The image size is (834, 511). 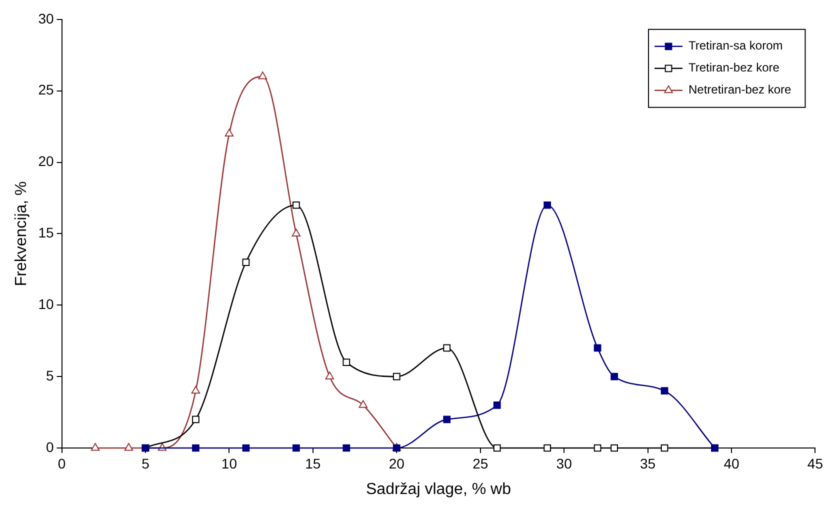 I want to click on y-tick-label: 0, so click(x=50, y=446).